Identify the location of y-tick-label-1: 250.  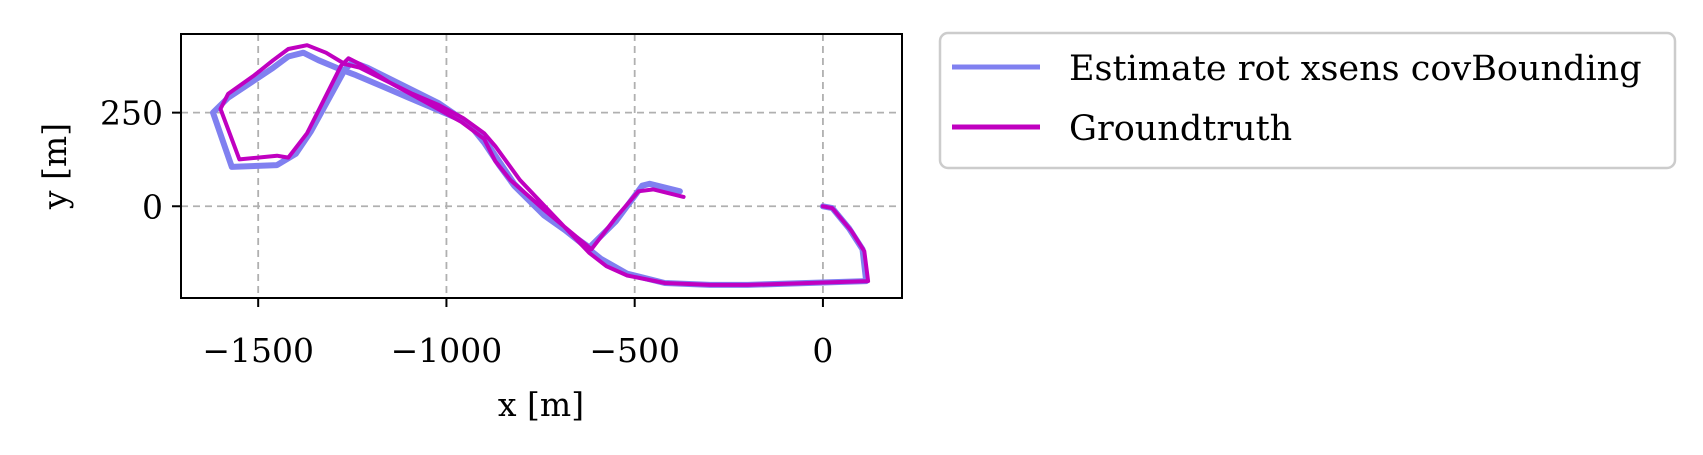
(131, 113).